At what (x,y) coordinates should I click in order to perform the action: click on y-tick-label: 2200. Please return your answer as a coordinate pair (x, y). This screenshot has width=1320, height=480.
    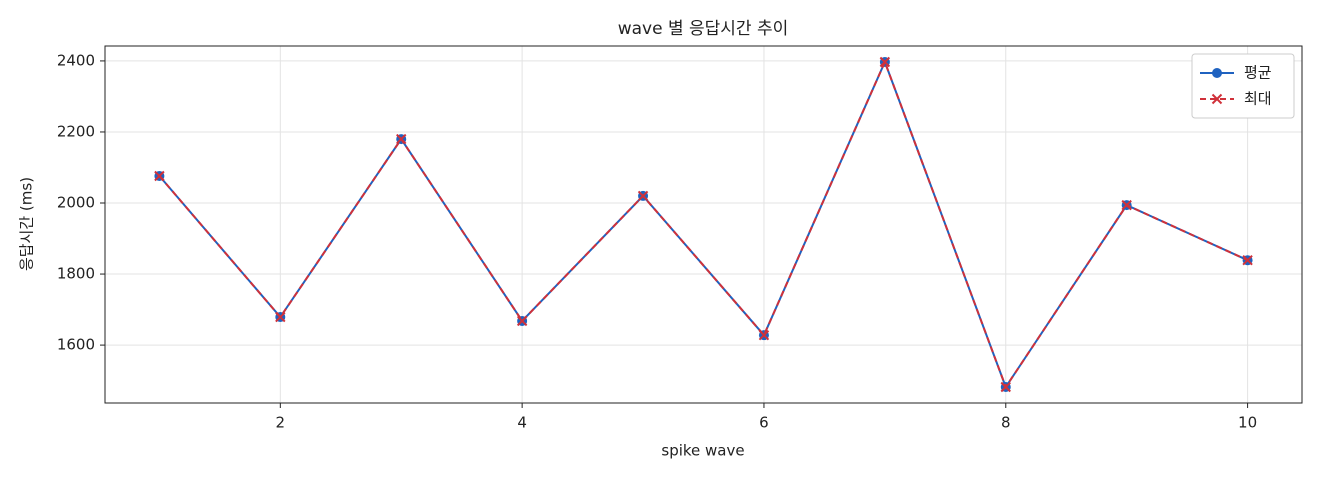
    Looking at the image, I should click on (76, 131).